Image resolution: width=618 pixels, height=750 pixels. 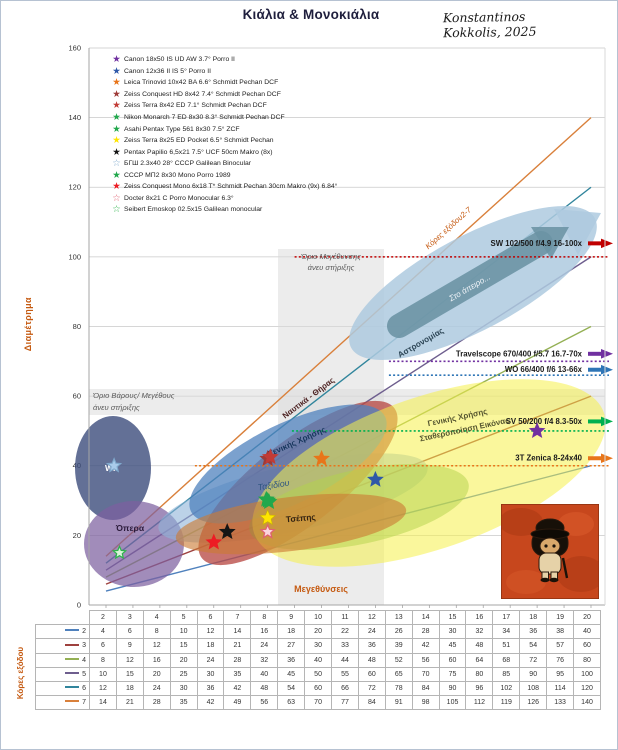 I want to click on region-pocket, so click(x=291, y=524).